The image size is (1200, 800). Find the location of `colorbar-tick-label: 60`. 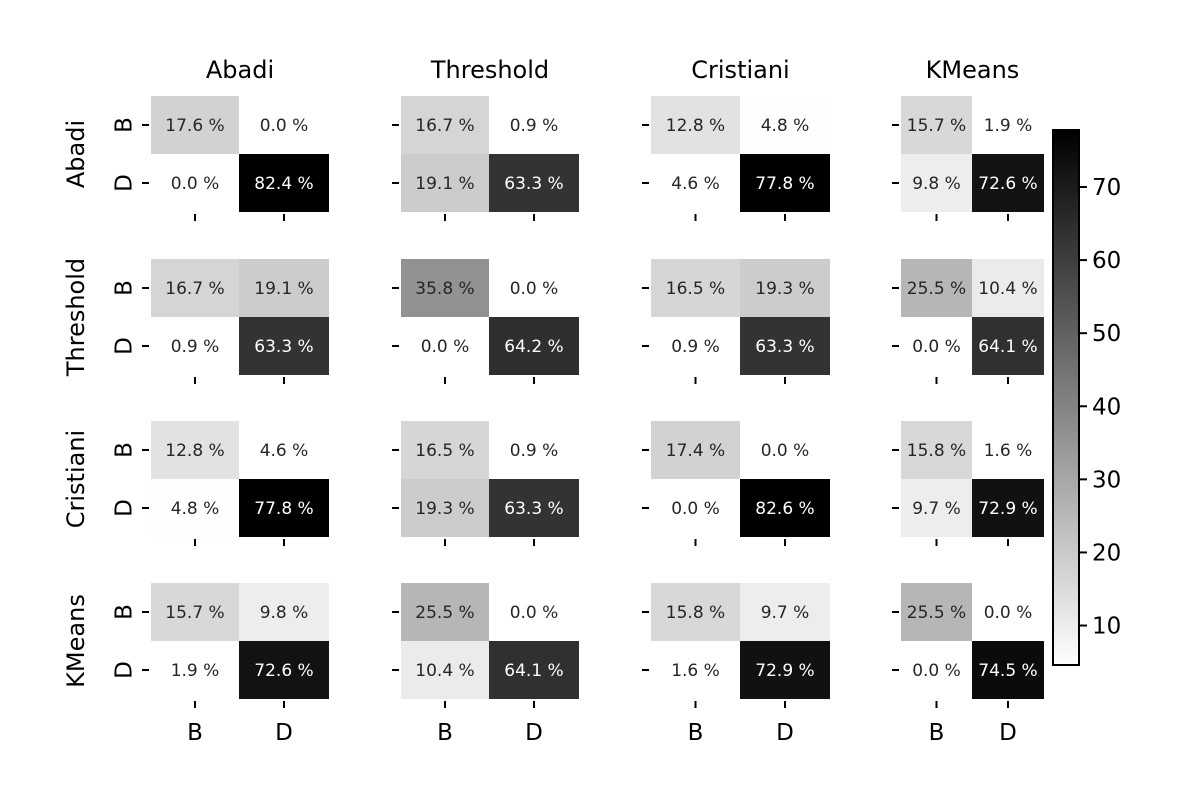

colorbar-tick-label: 60 is located at coordinates (1106, 261).